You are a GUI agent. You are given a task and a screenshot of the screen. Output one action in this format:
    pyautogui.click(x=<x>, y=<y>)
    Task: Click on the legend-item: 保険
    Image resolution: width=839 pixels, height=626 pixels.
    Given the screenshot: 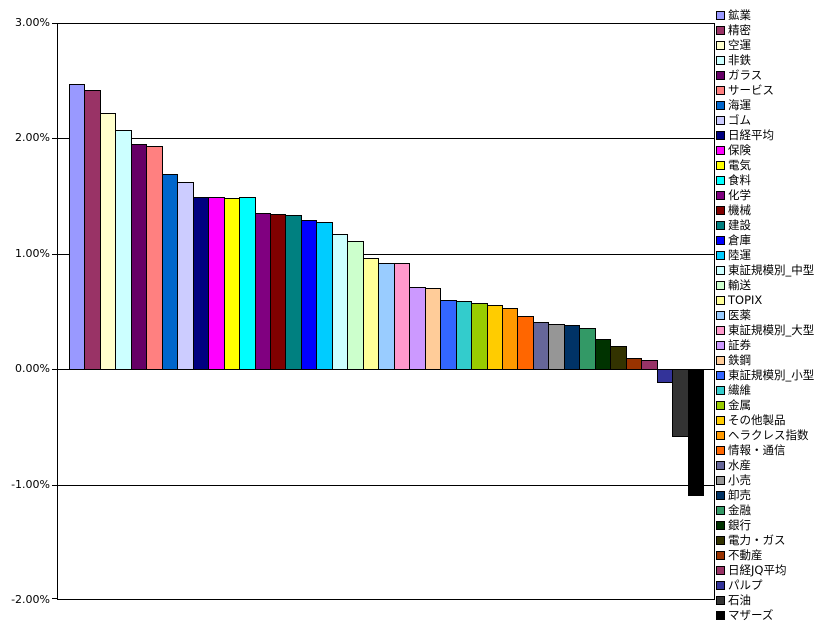 What is the action you would take?
    pyautogui.click(x=765, y=150)
    